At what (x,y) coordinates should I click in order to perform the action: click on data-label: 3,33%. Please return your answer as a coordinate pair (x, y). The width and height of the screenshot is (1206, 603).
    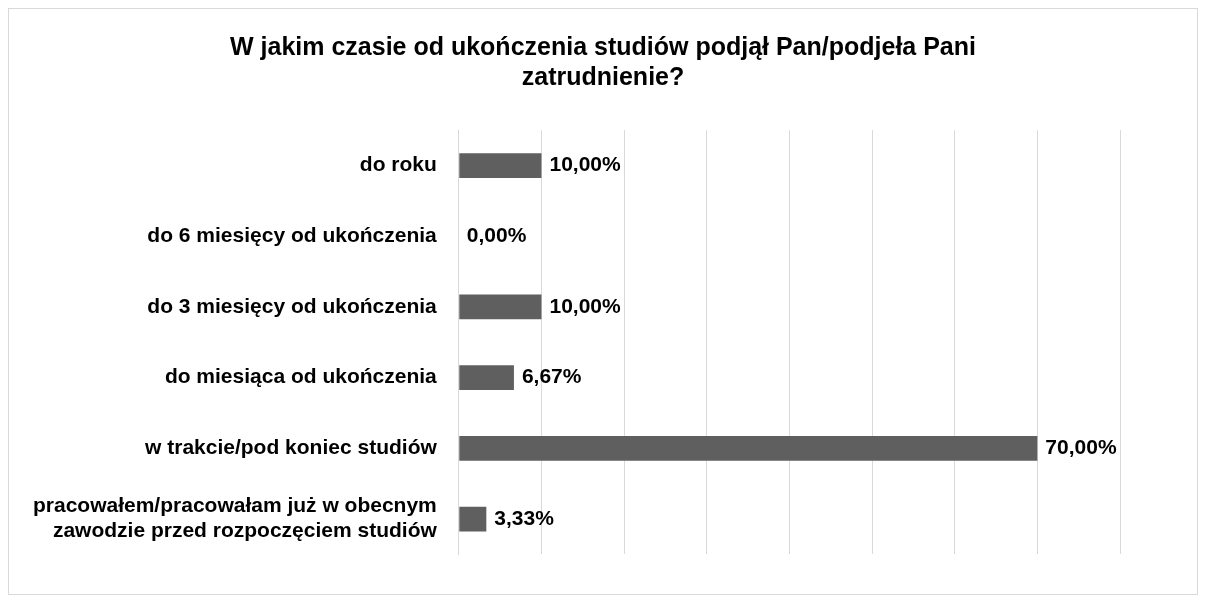
    Looking at the image, I should click on (524, 517).